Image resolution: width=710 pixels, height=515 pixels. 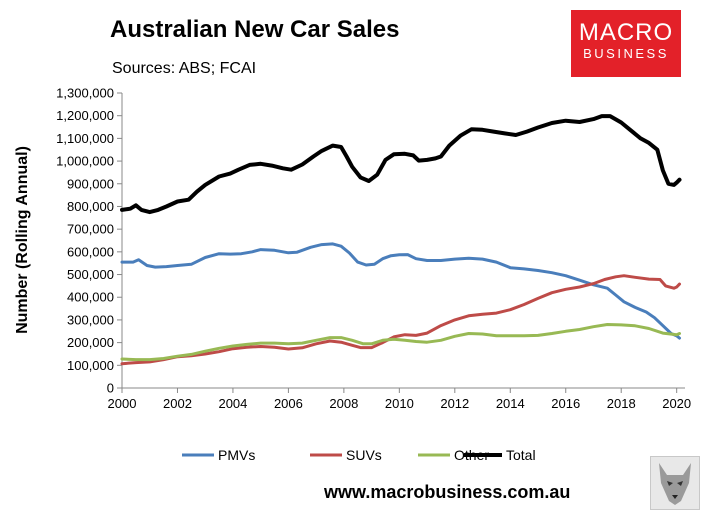 I want to click on y-tick-label: 700,000, so click(x=90, y=229).